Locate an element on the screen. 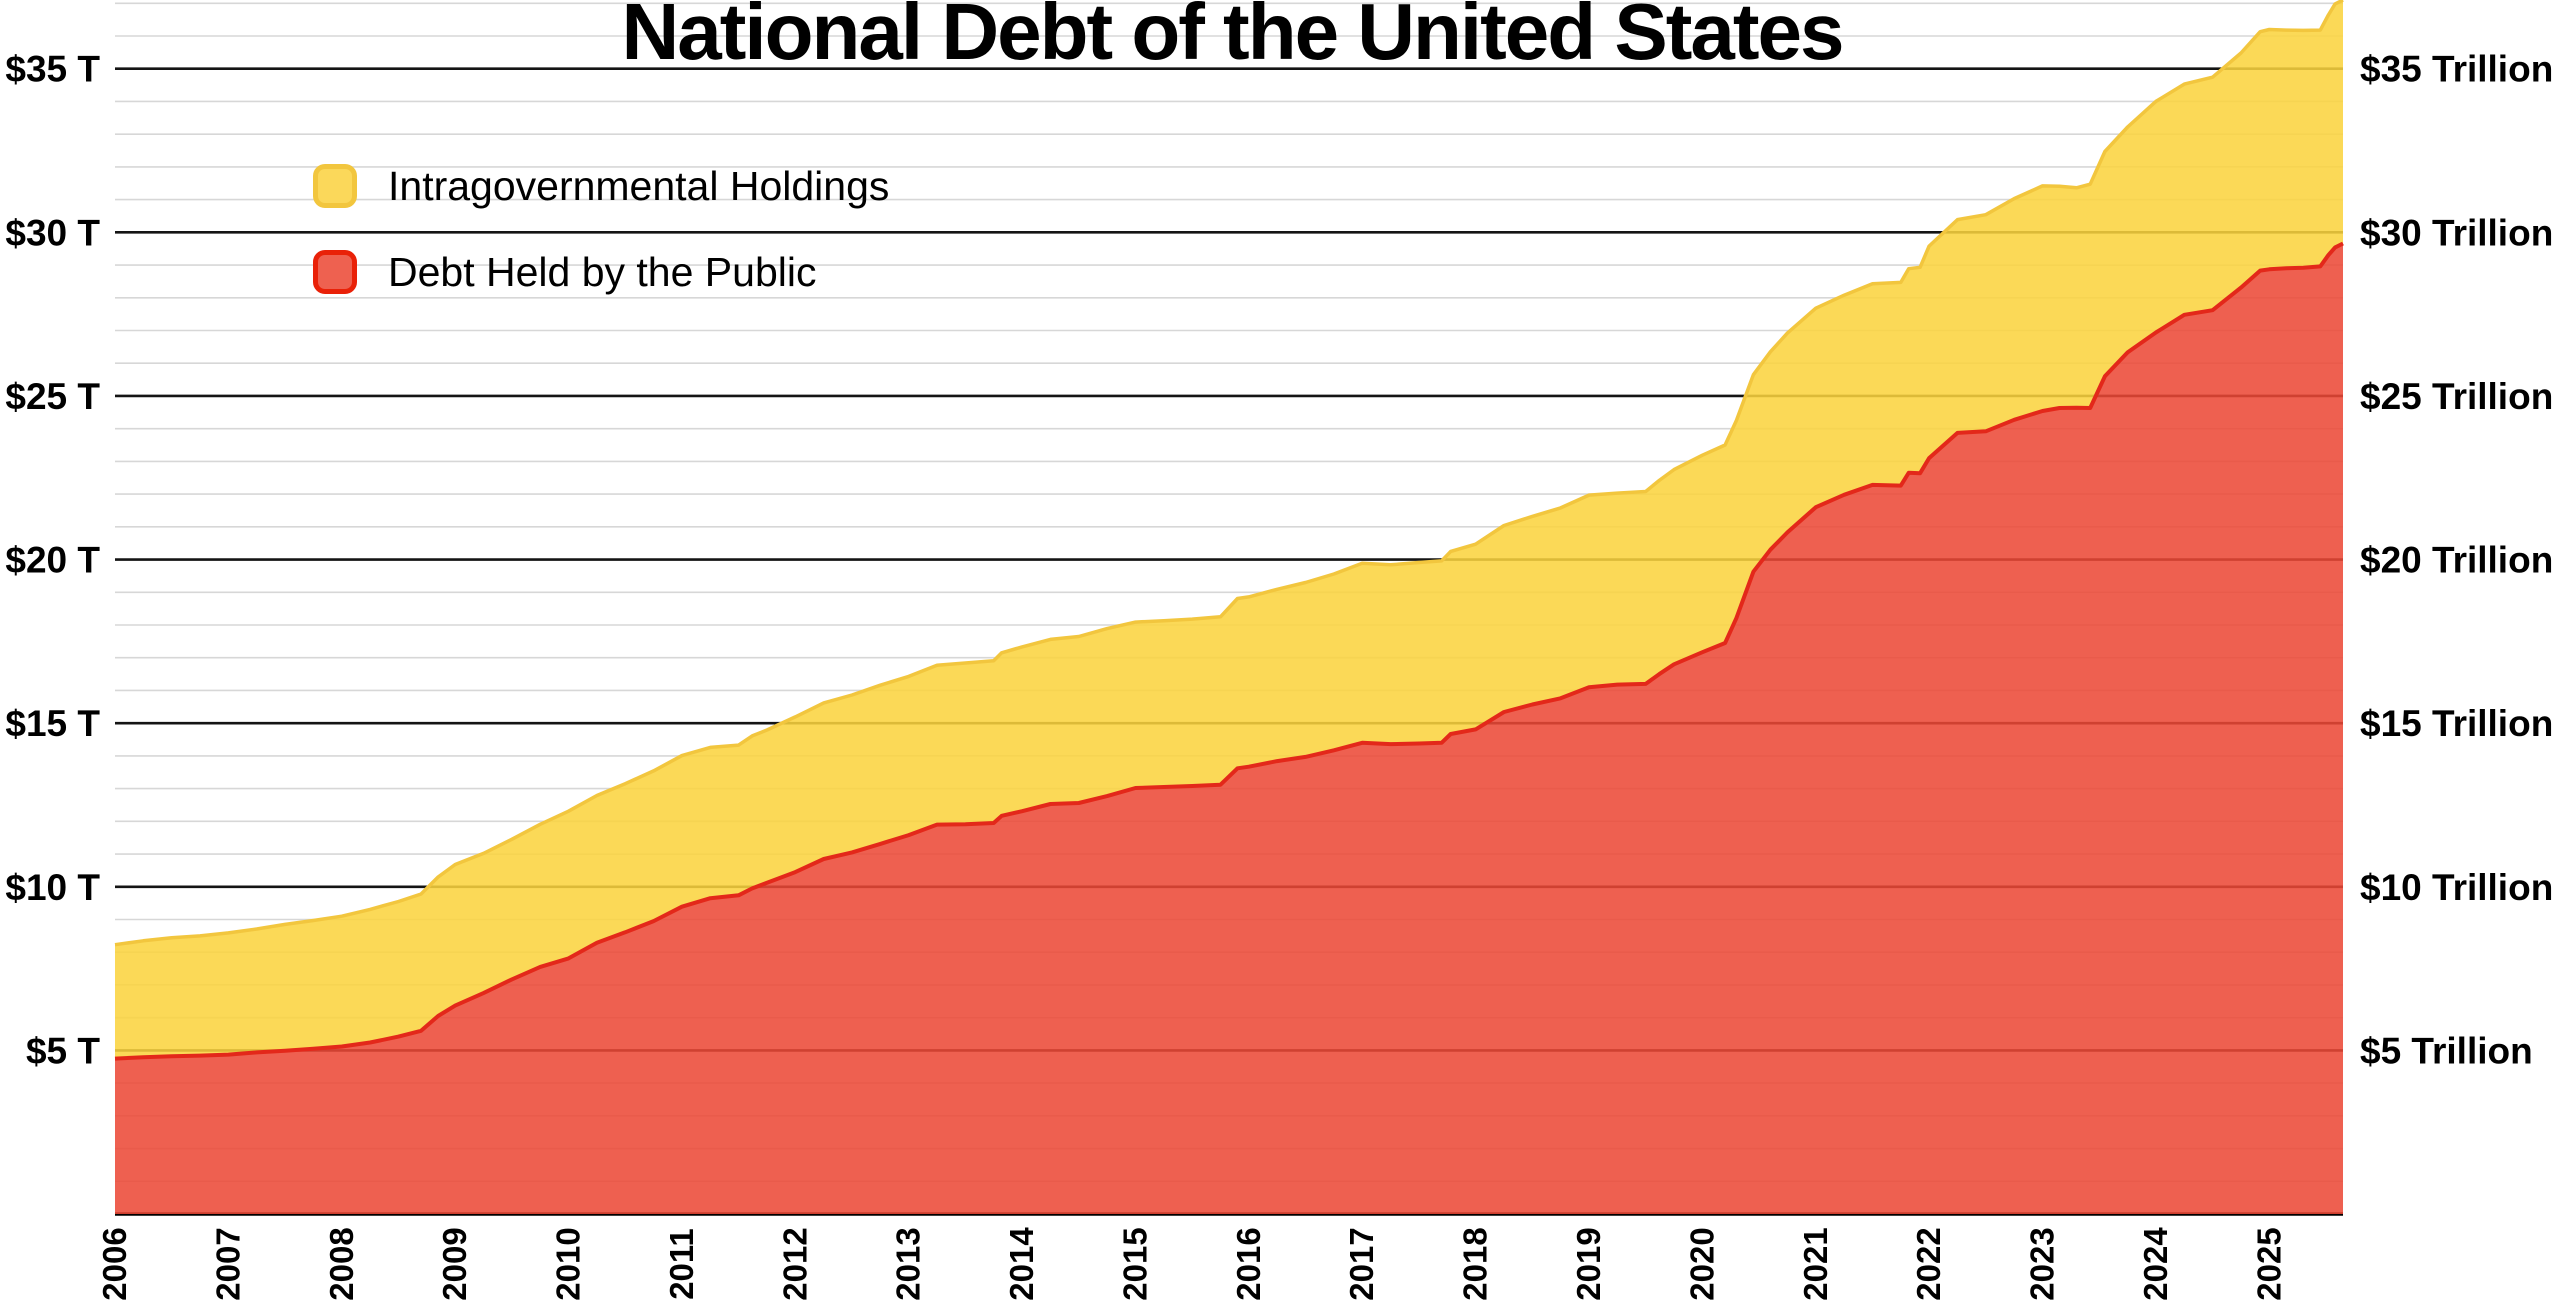 Image resolution: width=2560 pixels, height=1304 pixels. y-axis-label-left: $35 T is located at coordinates (52, 69).